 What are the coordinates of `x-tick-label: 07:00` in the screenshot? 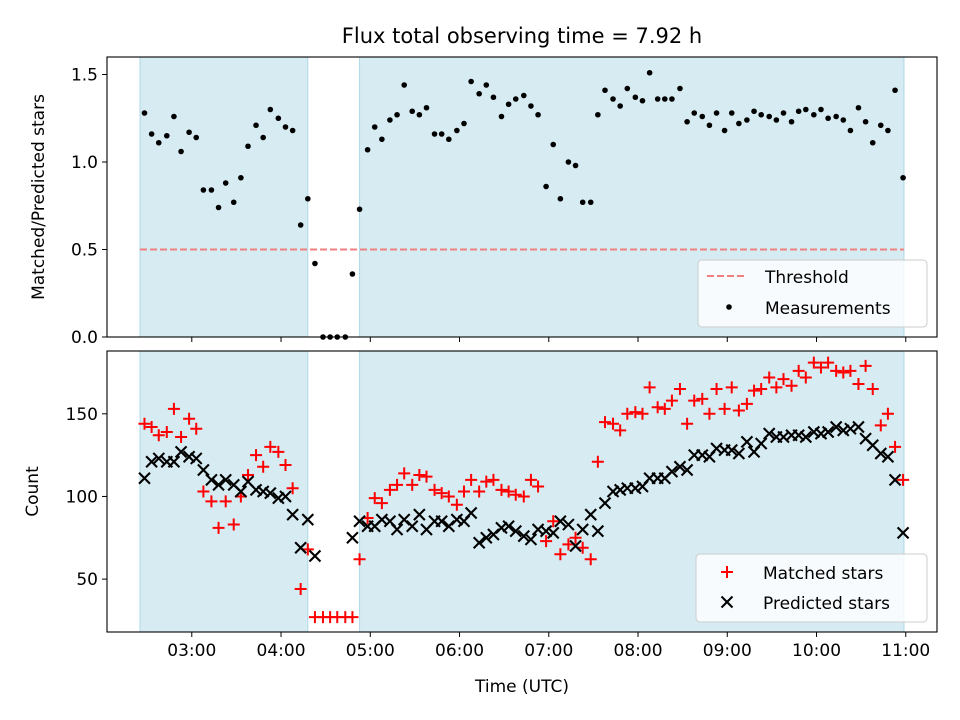 It's located at (548, 651).